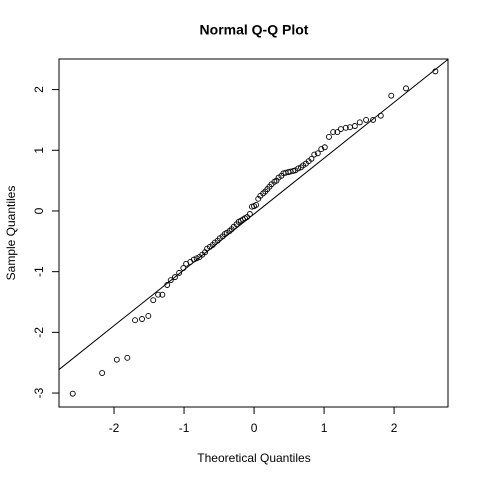 The height and width of the screenshot is (480, 480). What do you see at coordinates (254, 428) in the screenshot?
I see `x-tick-label: 0` at bounding box center [254, 428].